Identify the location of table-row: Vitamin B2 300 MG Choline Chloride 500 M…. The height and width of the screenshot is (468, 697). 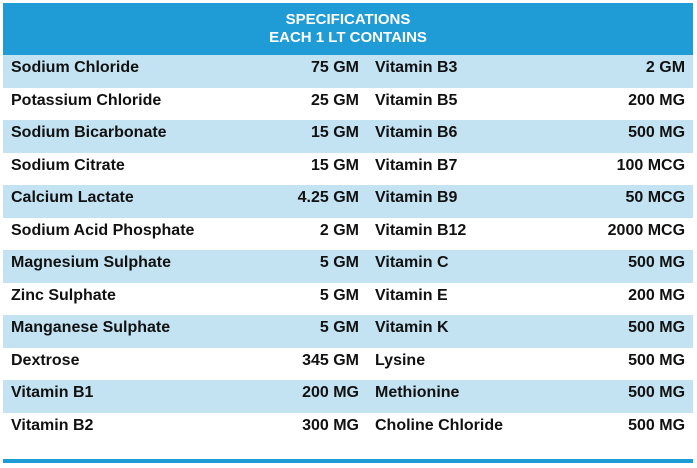
(348, 437).